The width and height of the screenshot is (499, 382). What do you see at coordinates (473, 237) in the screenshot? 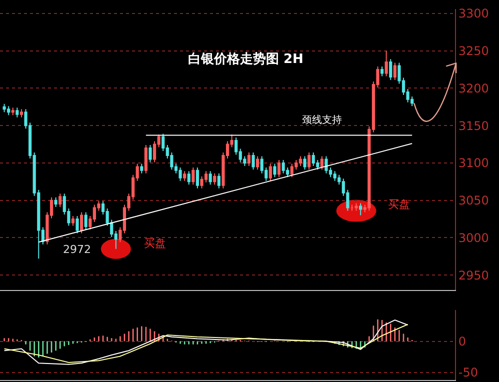
I see `y-tick-label: 3000` at bounding box center [473, 237].